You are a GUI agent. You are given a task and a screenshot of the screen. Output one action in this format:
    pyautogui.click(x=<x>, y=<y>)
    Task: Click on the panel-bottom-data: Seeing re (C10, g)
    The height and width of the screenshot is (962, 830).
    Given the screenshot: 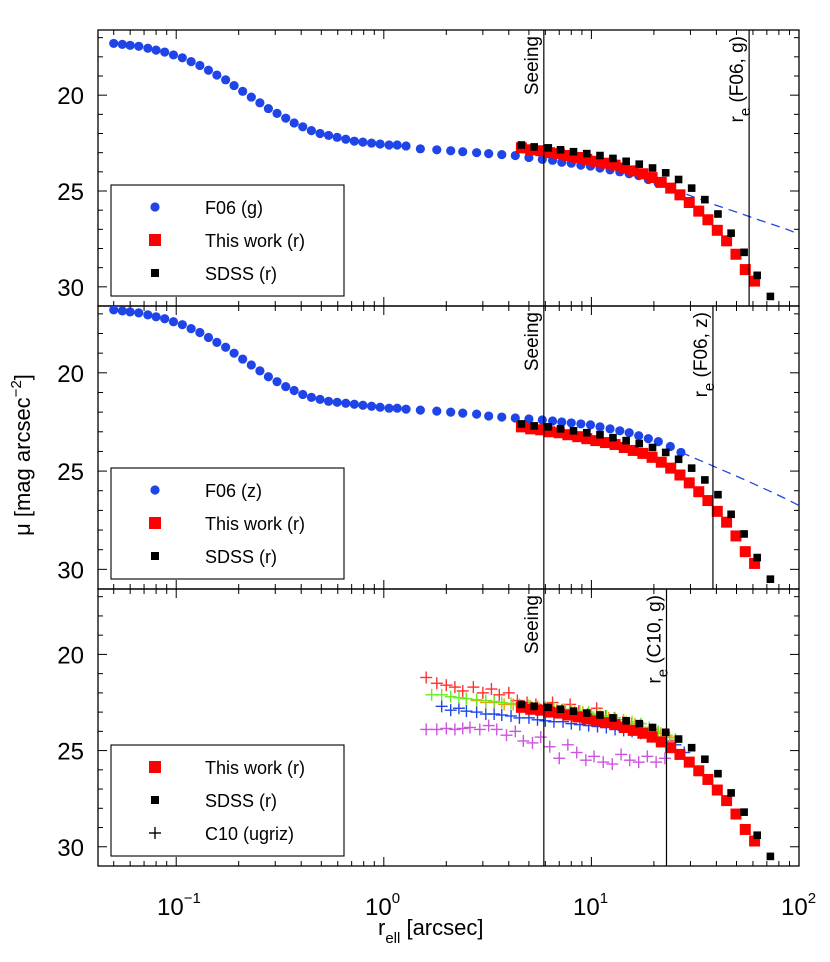 What is the action you would take?
    pyautogui.click(x=597, y=727)
    